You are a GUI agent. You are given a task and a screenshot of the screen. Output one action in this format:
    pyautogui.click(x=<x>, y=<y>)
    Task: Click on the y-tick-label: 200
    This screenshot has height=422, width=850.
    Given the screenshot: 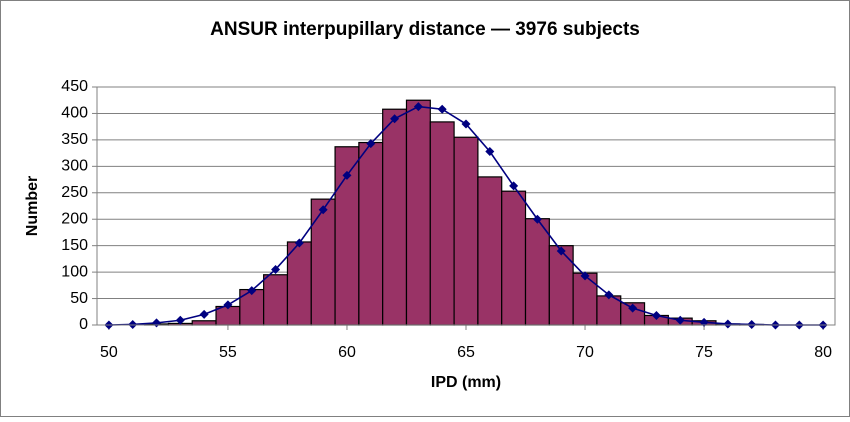 What is the action you would take?
    pyautogui.click(x=74, y=218)
    